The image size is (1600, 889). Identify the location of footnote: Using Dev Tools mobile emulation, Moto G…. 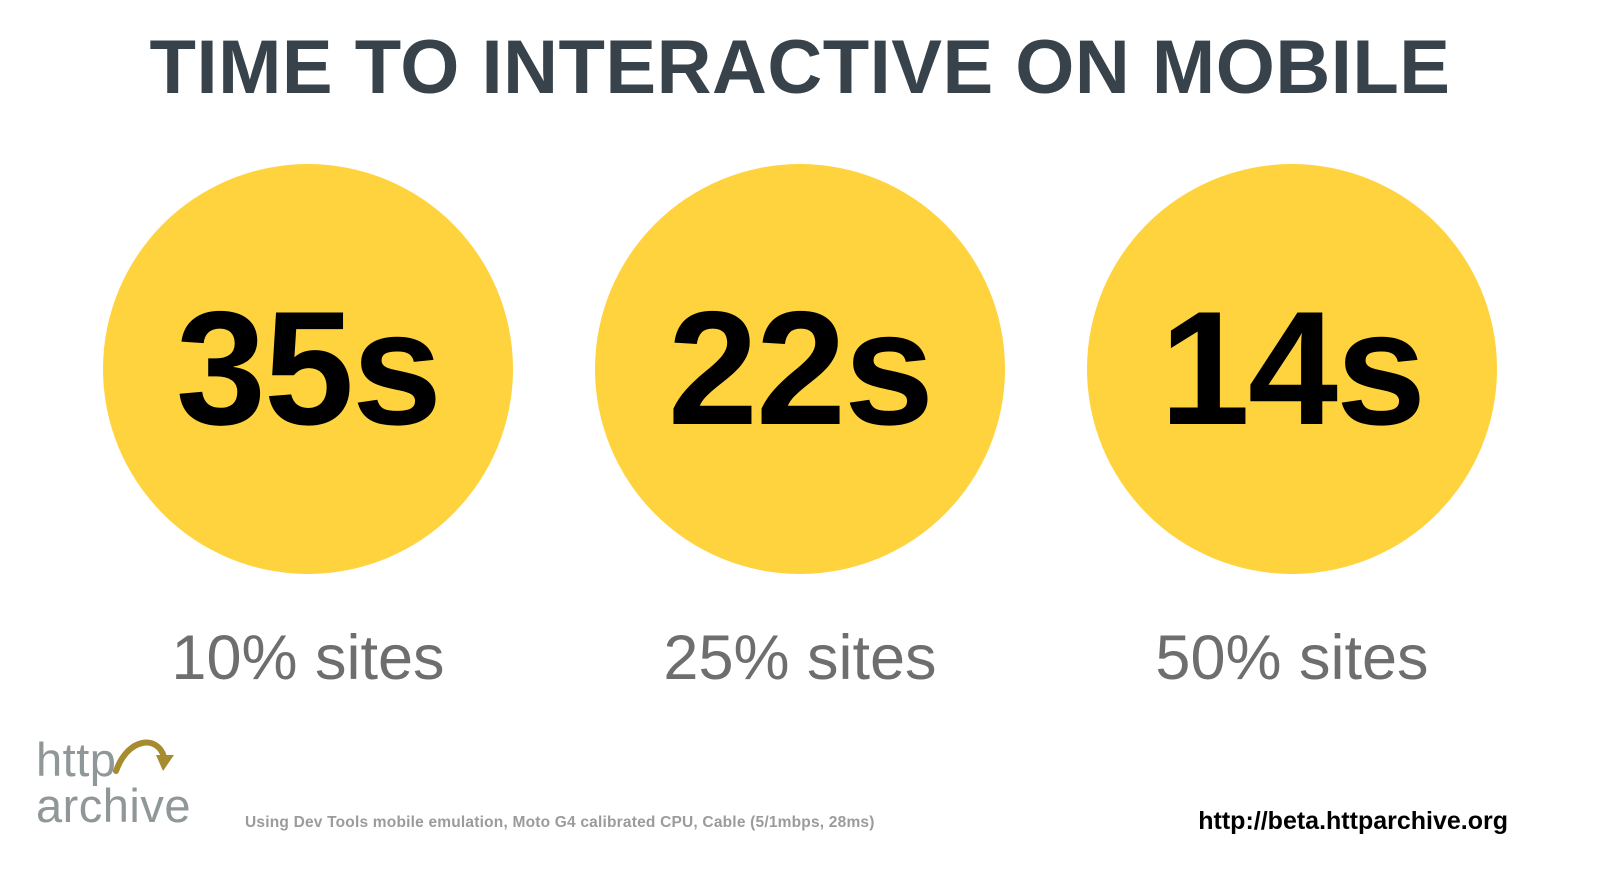
(560, 822).